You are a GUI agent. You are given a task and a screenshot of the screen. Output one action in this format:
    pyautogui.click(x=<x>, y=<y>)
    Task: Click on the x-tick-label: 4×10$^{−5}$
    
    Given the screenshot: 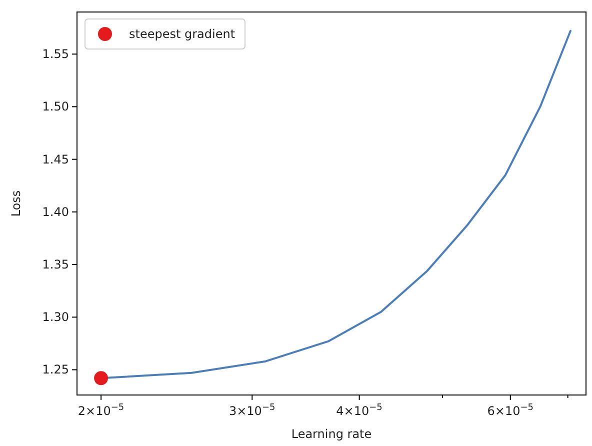 What is the action you would take?
    pyautogui.click(x=359, y=410)
    